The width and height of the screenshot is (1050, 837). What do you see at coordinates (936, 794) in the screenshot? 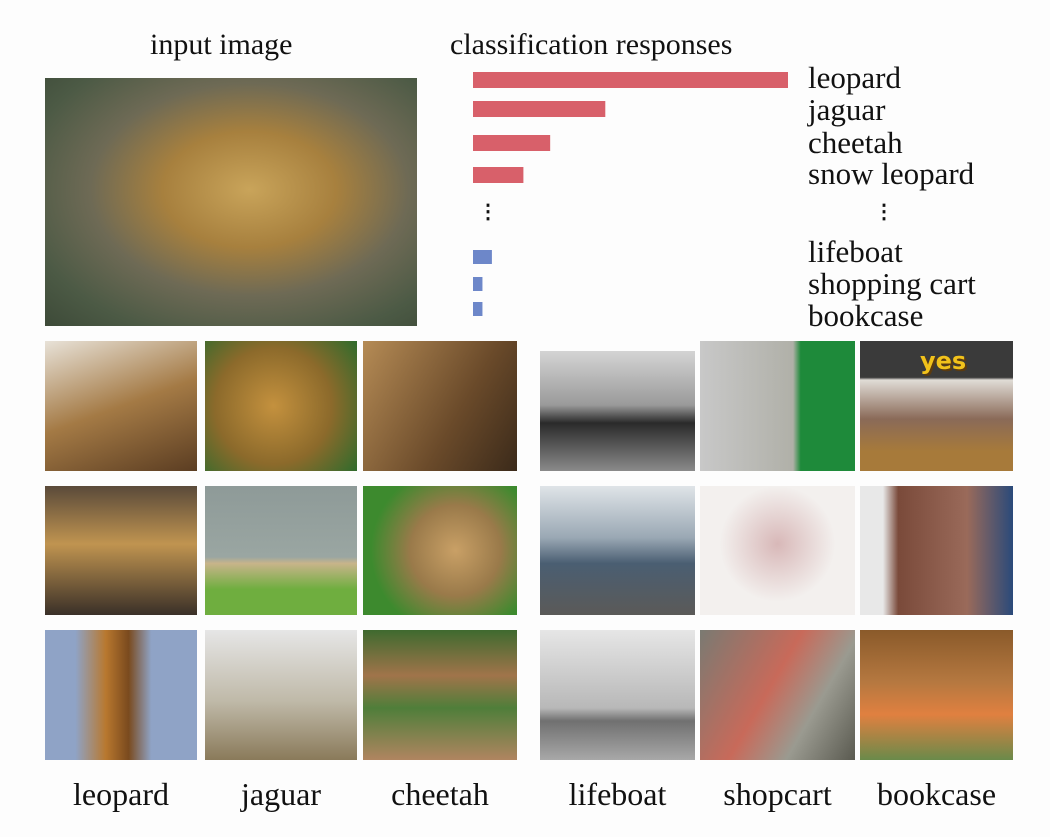
I see `caption-bookcase: bookcase` at bounding box center [936, 794].